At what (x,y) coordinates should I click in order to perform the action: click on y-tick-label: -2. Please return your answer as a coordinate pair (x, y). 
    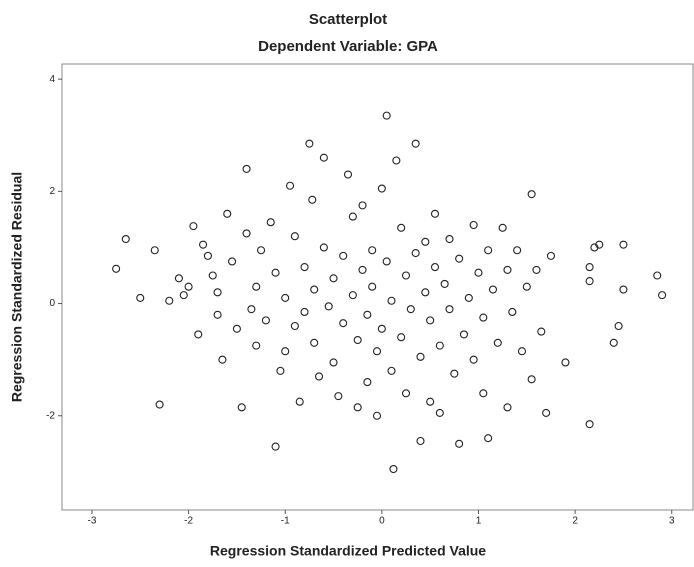
    Looking at the image, I should click on (50, 415).